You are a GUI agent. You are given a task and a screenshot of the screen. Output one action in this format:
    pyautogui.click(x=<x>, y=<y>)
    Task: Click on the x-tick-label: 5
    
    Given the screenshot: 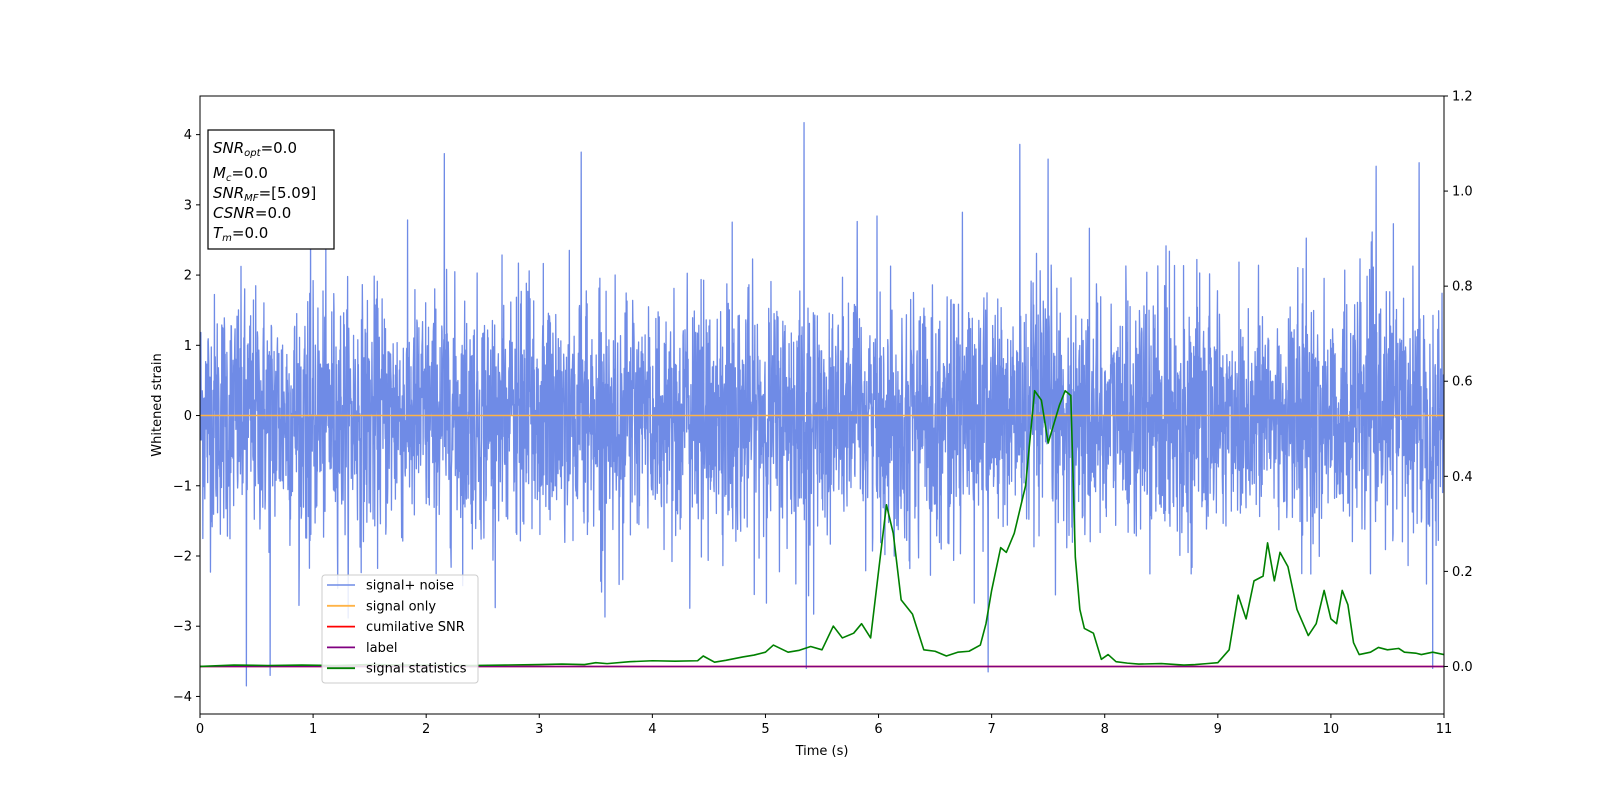 What is the action you would take?
    pyautogui.click(x=765, y=729)
    